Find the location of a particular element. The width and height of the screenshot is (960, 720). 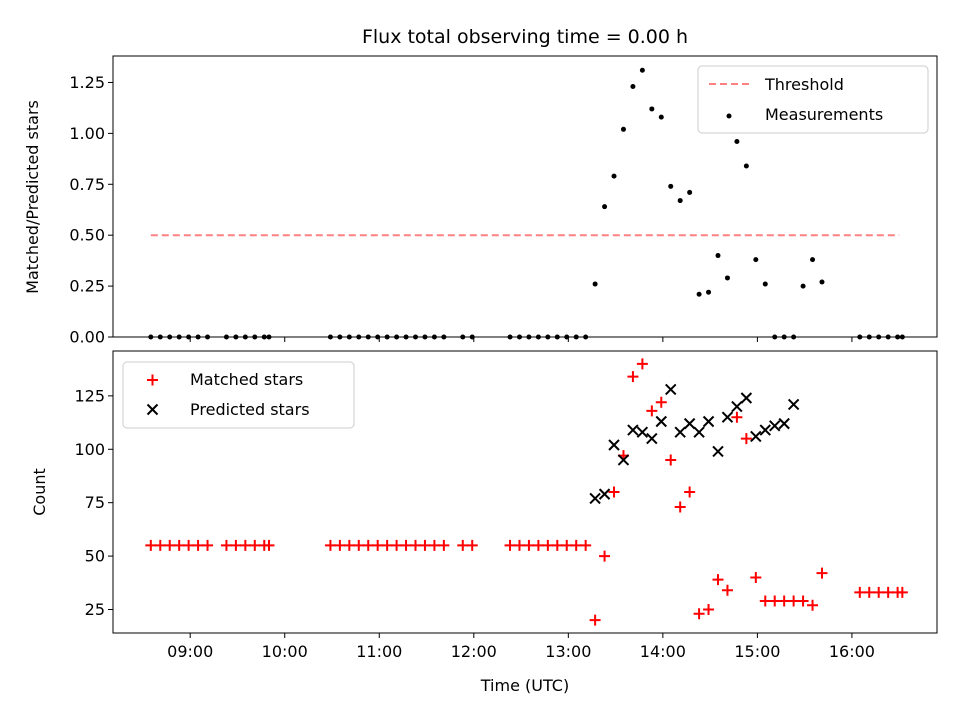

legend-measurements-label: Measurements is located at coordinates (824, 114).